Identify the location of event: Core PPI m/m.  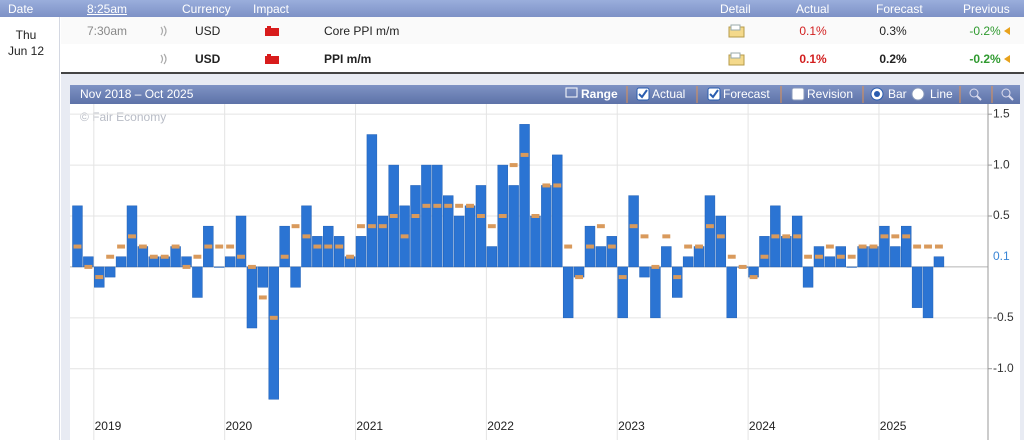
(362, 31).